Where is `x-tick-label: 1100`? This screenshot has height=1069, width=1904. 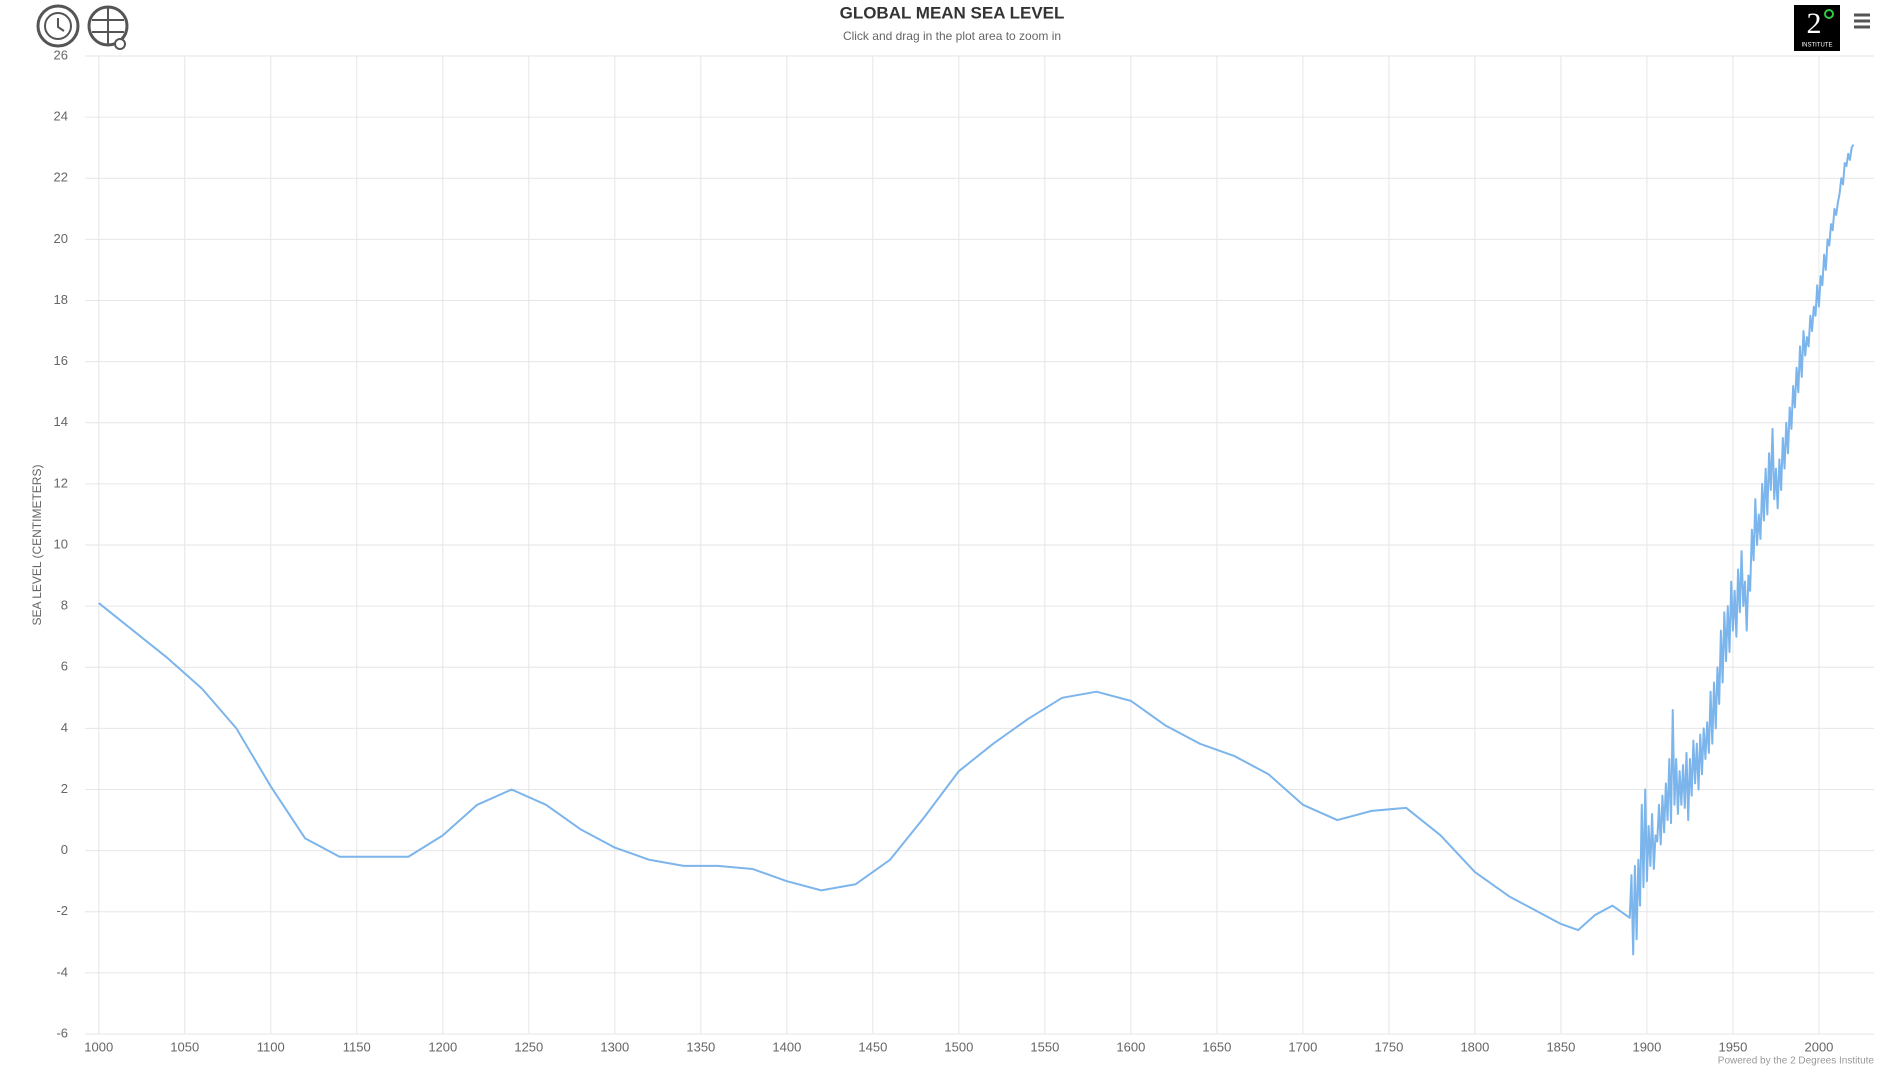 x-tick-label: 1100 is located at coordinates (271, 1046).